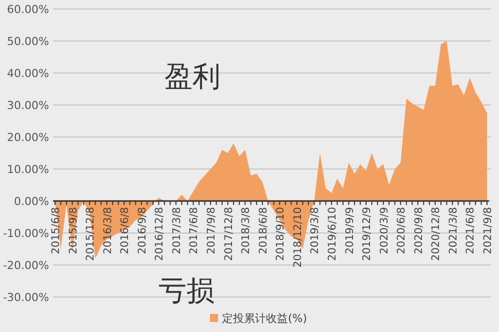 The width and height of the screenshot is (499, 332). I want to click on x-tick-label: 2020/9/8, so click(418, 230).